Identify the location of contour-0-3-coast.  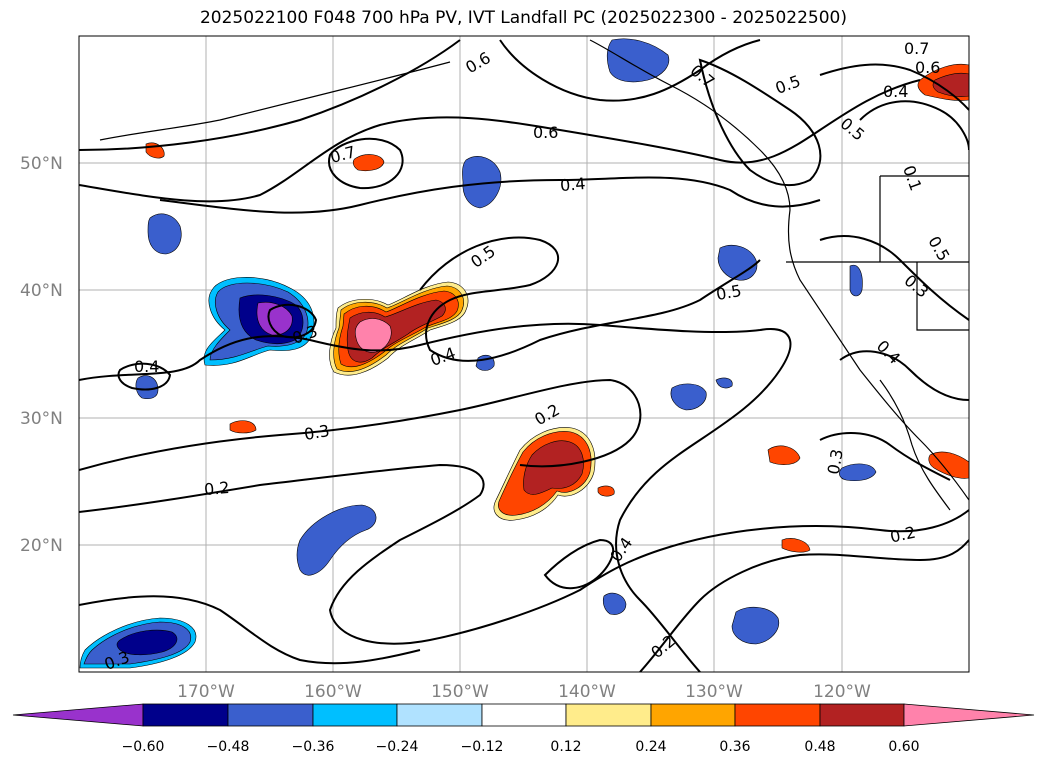
(894, 278).